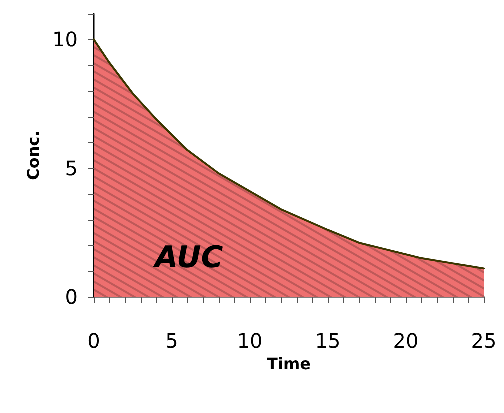 The image size is (504, 413). I want to click on x-tick-label: 20, so click(406, 341).